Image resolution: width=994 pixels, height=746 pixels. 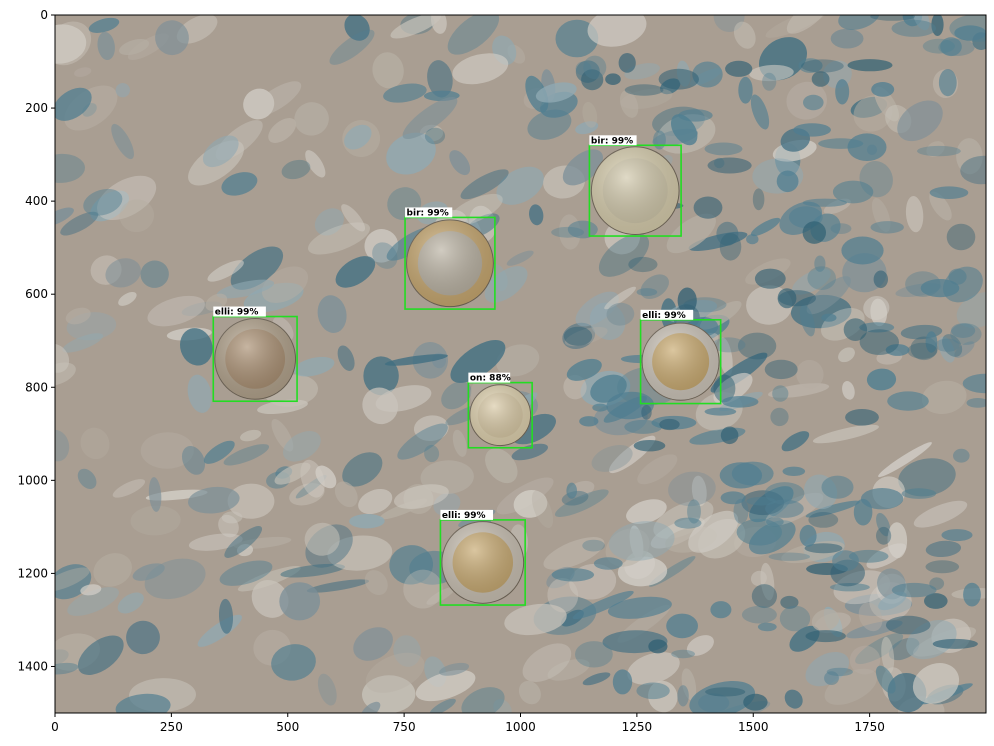 What do you see at coordinates (36, 294) in the screenshot?
I see `y-tick-label: 600` at bounding box center [36, 294].